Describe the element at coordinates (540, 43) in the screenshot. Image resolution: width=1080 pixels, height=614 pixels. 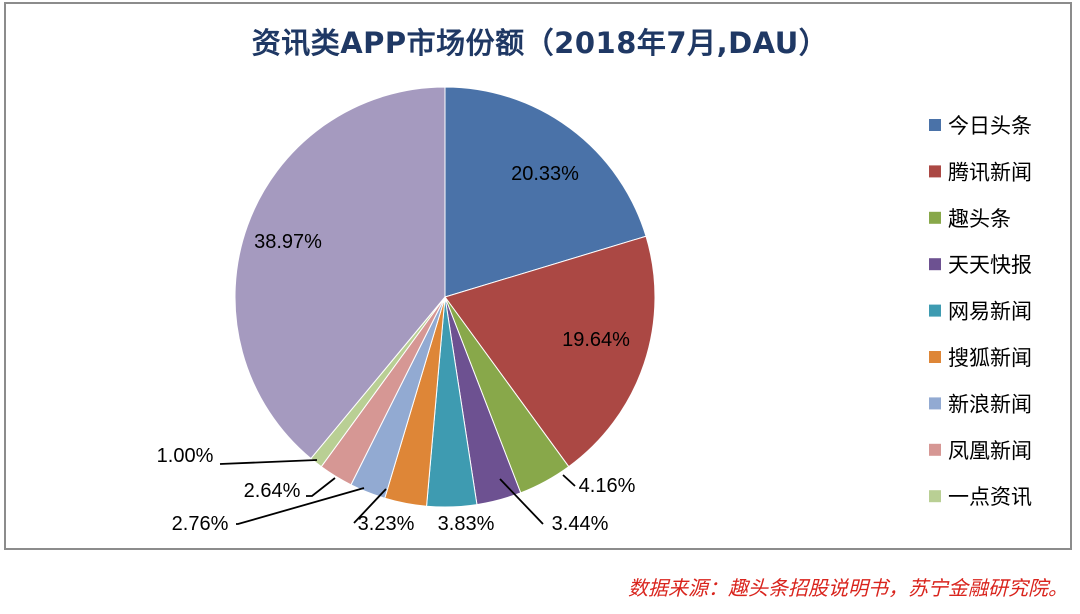
I see `chart-title: 资讯类APP市场份额（2018年7月,DAU）` at that location.